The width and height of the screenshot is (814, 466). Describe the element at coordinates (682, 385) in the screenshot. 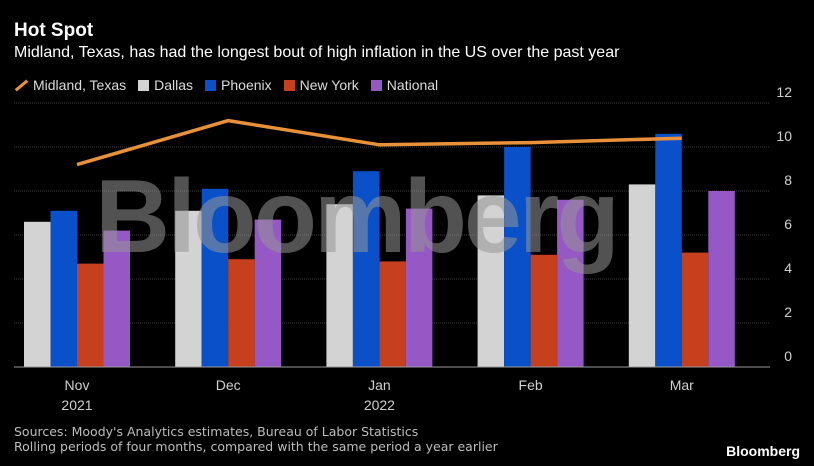

I see `x-tick-label: Mar` at that location.